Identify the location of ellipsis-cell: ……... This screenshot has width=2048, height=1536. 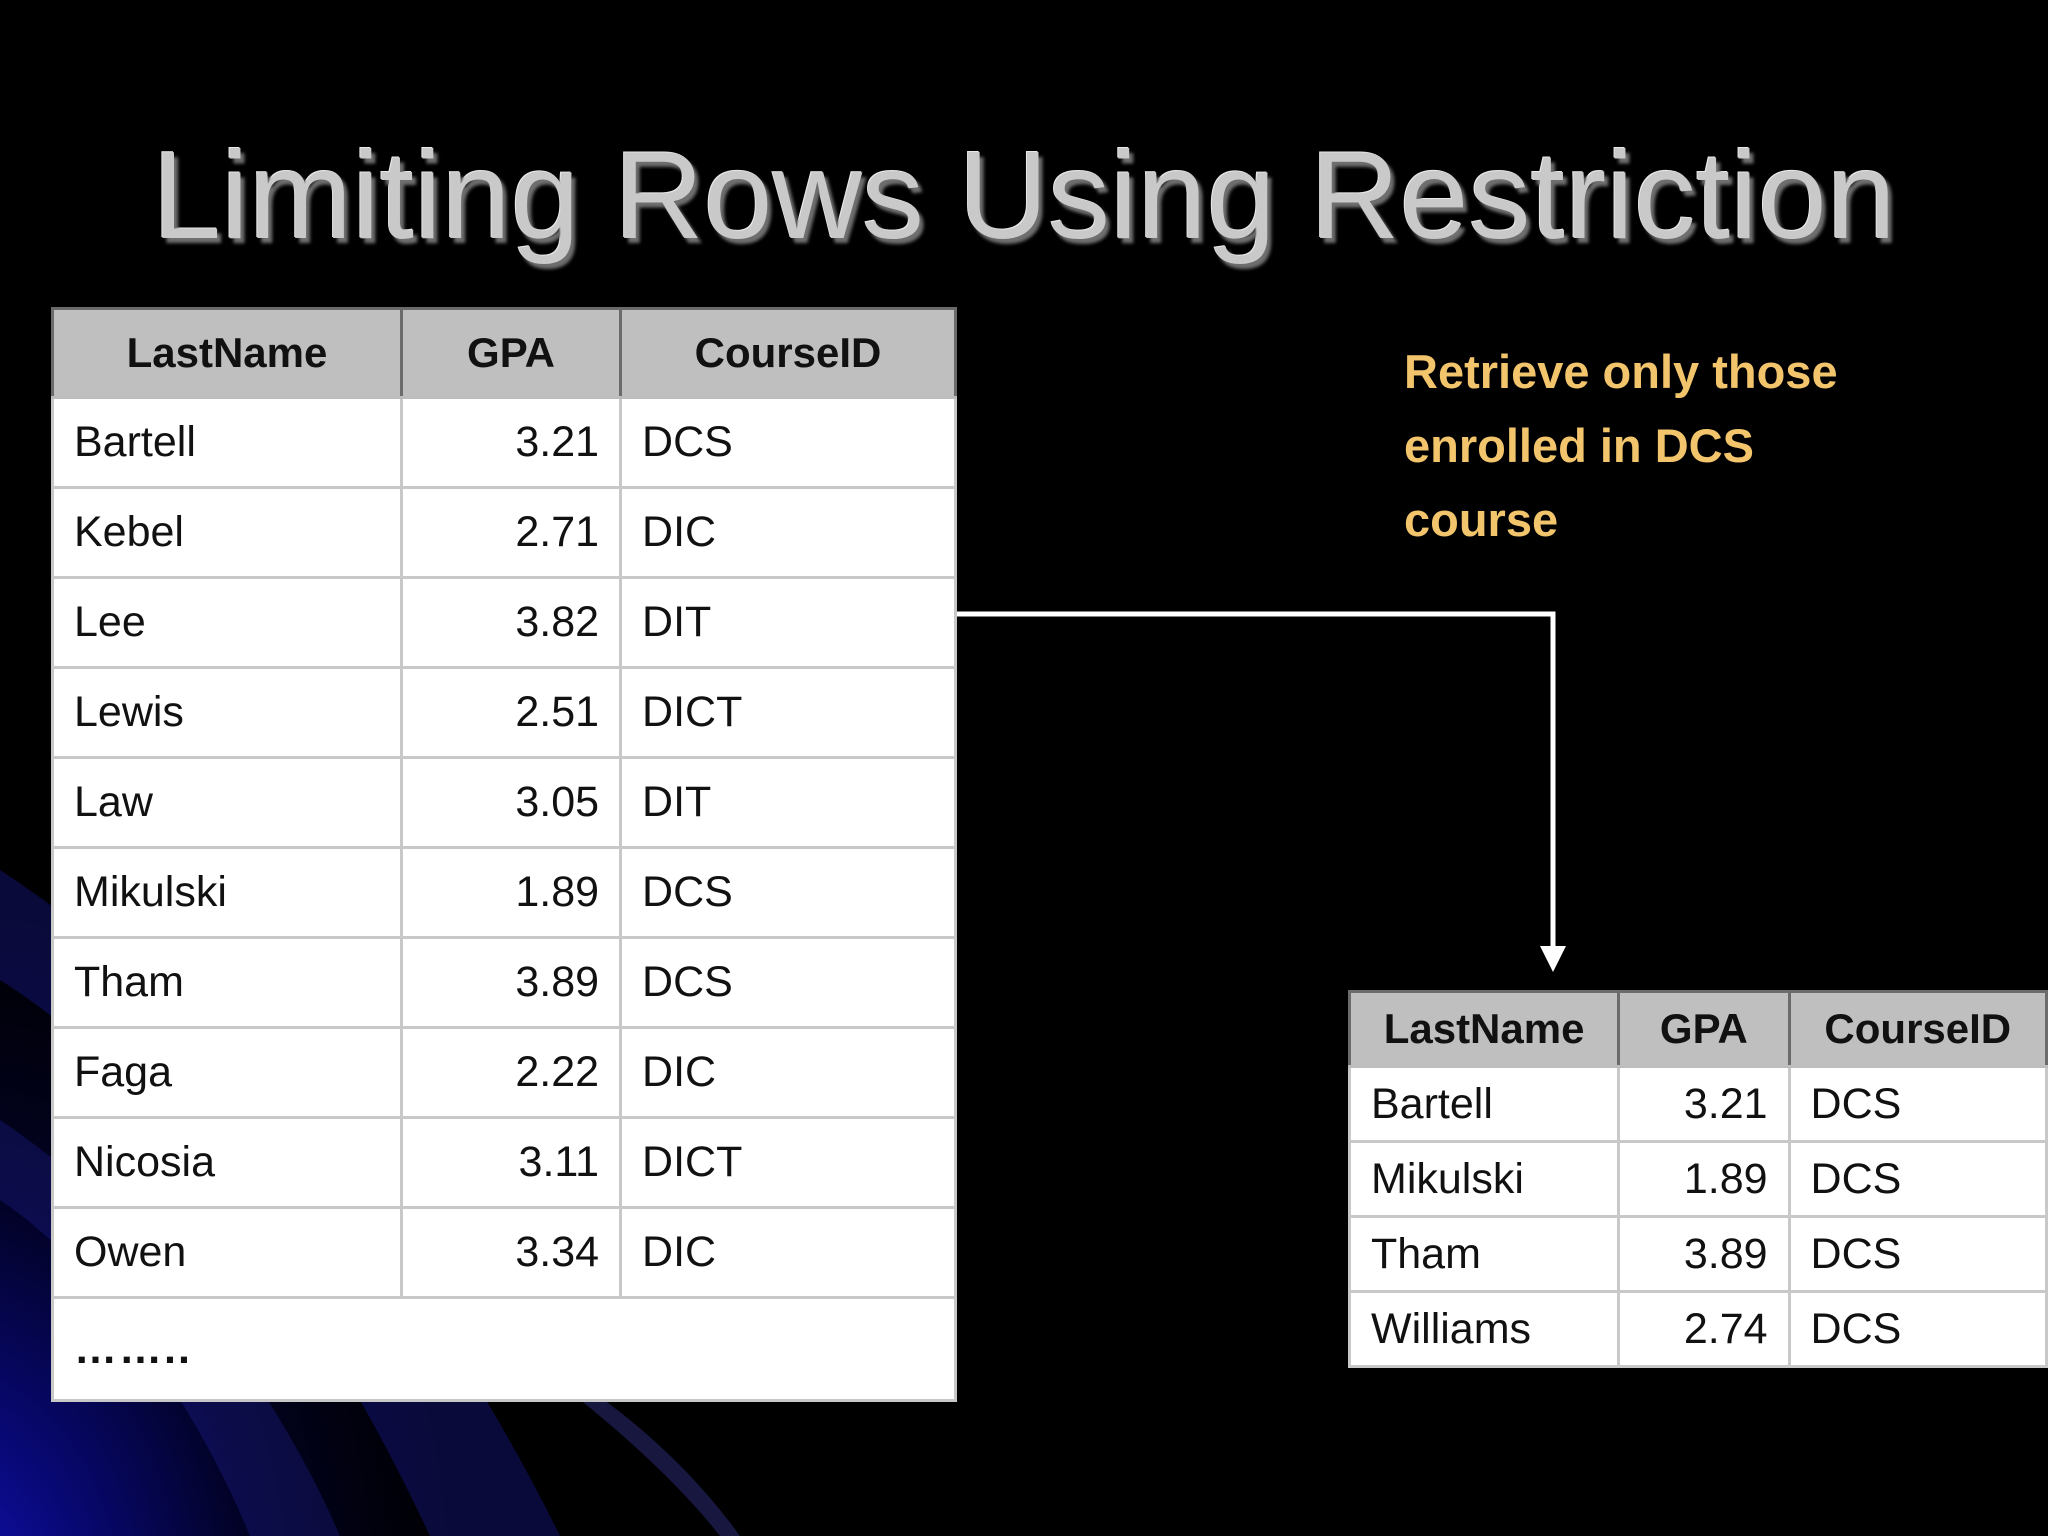
(504, 1349).